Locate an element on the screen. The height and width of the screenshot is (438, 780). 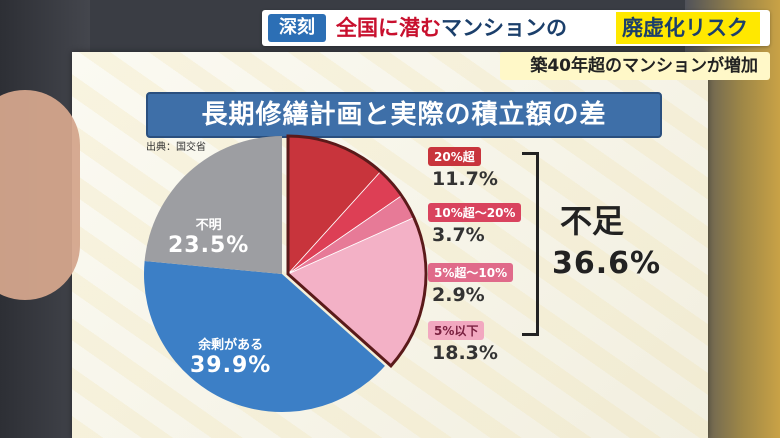
bucket-5-10: 5%超〜10% 2.9% is located at coordinates (471, 284).